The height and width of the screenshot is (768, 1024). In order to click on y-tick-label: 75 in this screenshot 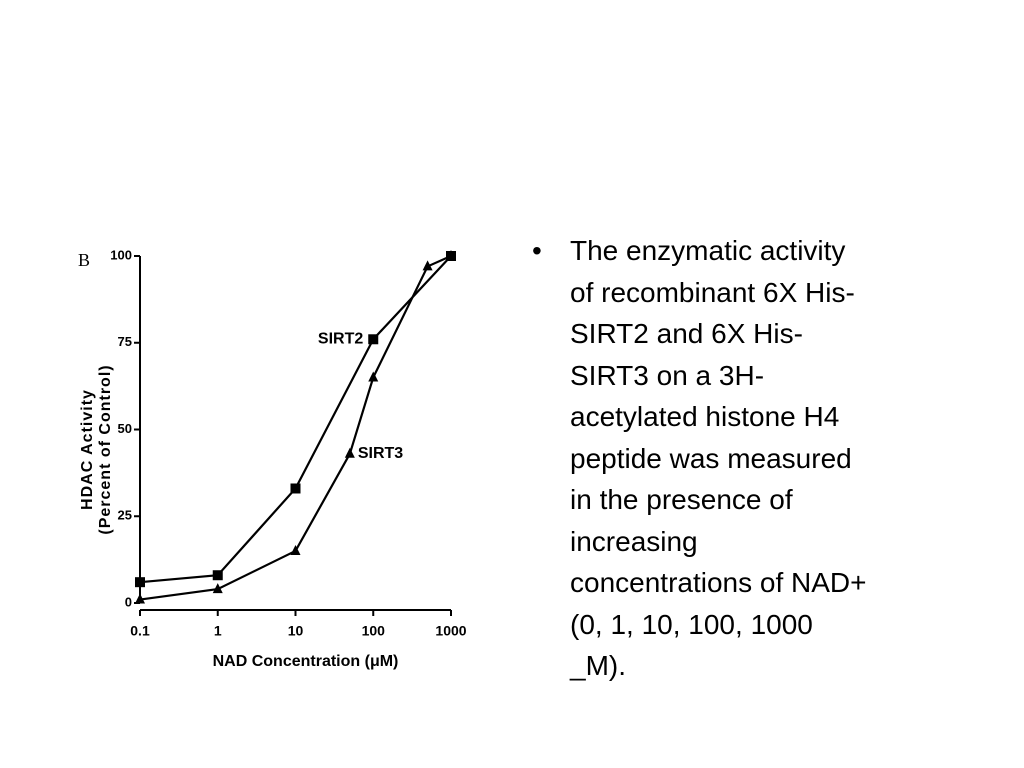, I will do `click(125, 341)`.